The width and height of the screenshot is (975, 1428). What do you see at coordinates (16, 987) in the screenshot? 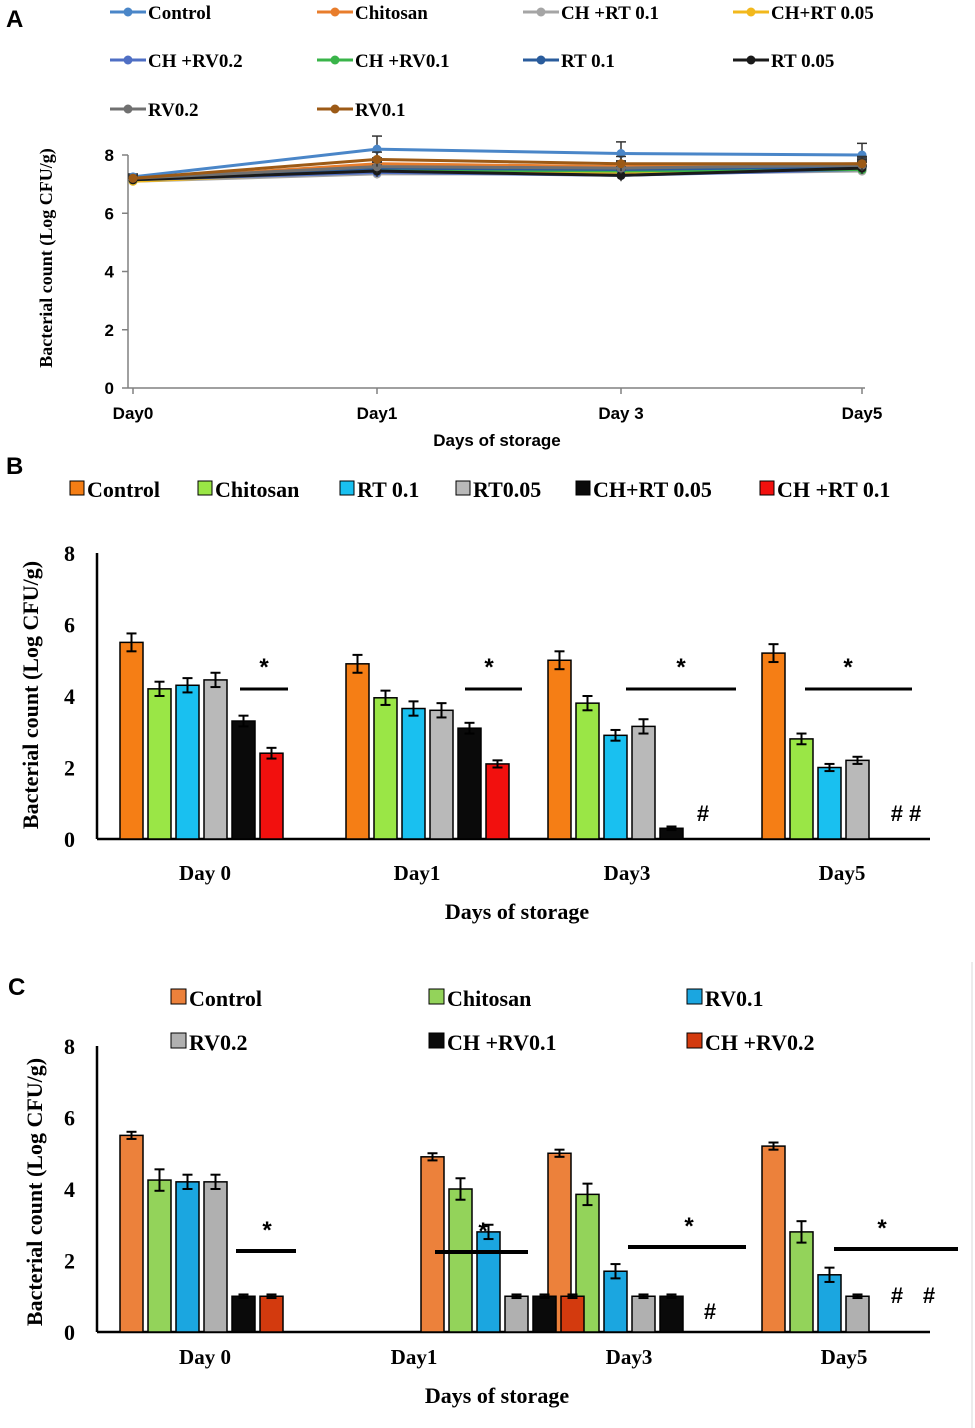
I see `panel-c-letter: C` at bounding box center [16, 987].